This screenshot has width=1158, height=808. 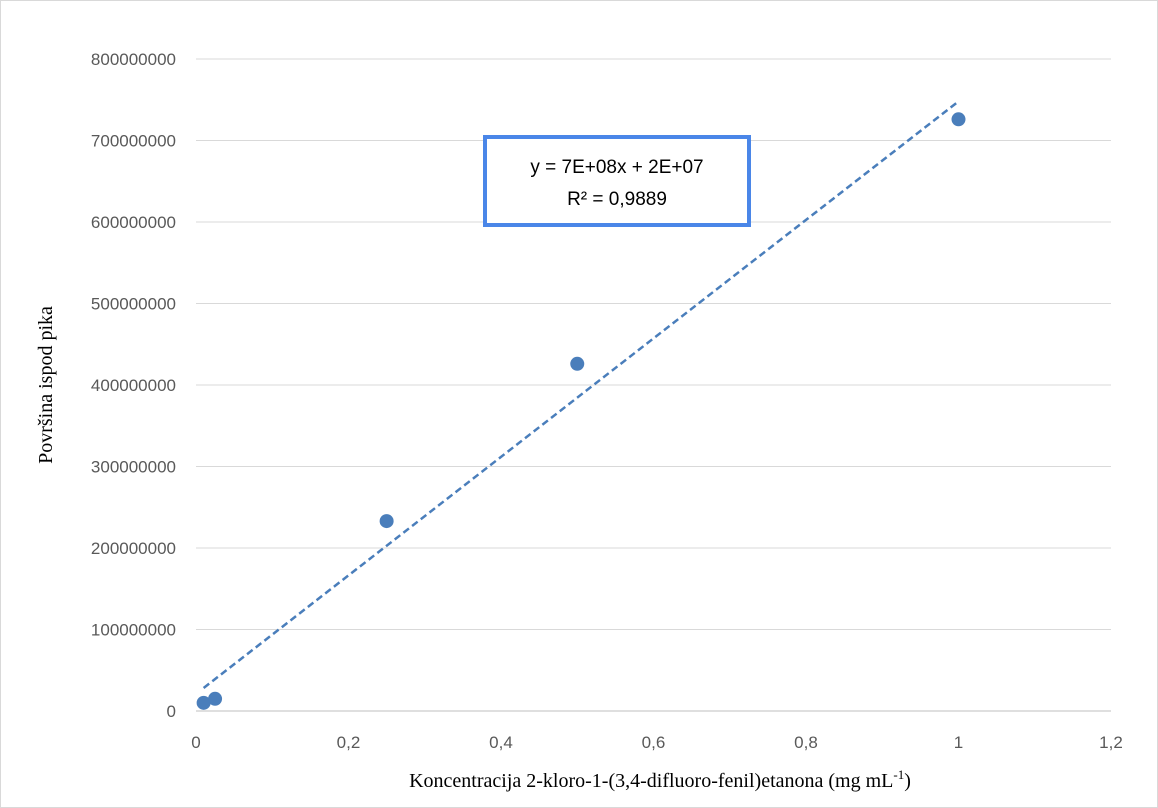 What do you see at coordinates (133, 59) in the screenshot?
I see `y-tick-label: 800000000` at bounding box center [133, 59].